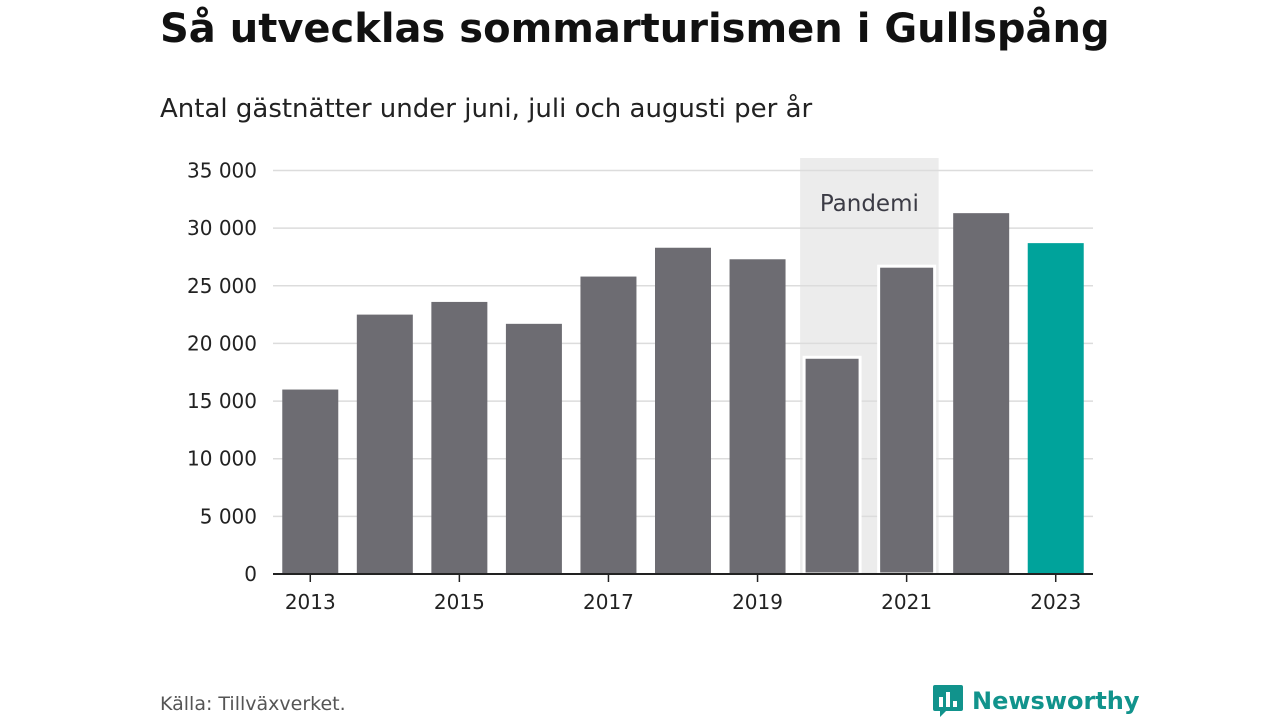 The width and height of the screenshot is (1280, 720). What do you see at coordinates (635, 29) in the screenshot?
I see `chart-title: Så utvecklas sommarturismen i Gullspång` at bounding box center [635, 29].